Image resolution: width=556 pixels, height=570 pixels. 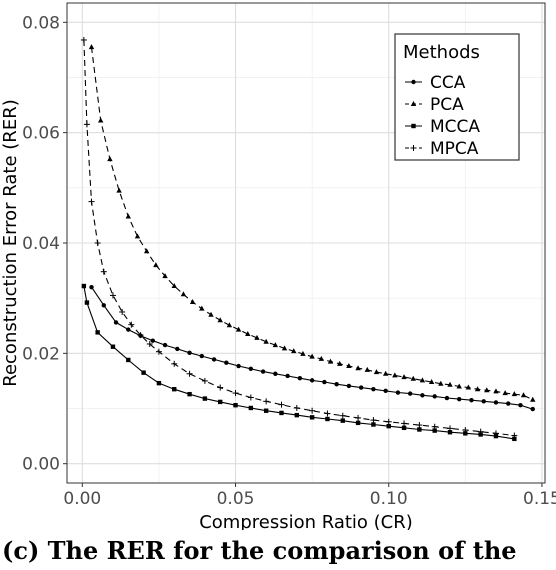 I want to click on legend-entry-mcca: MCCA, so click(x=442, y=127).